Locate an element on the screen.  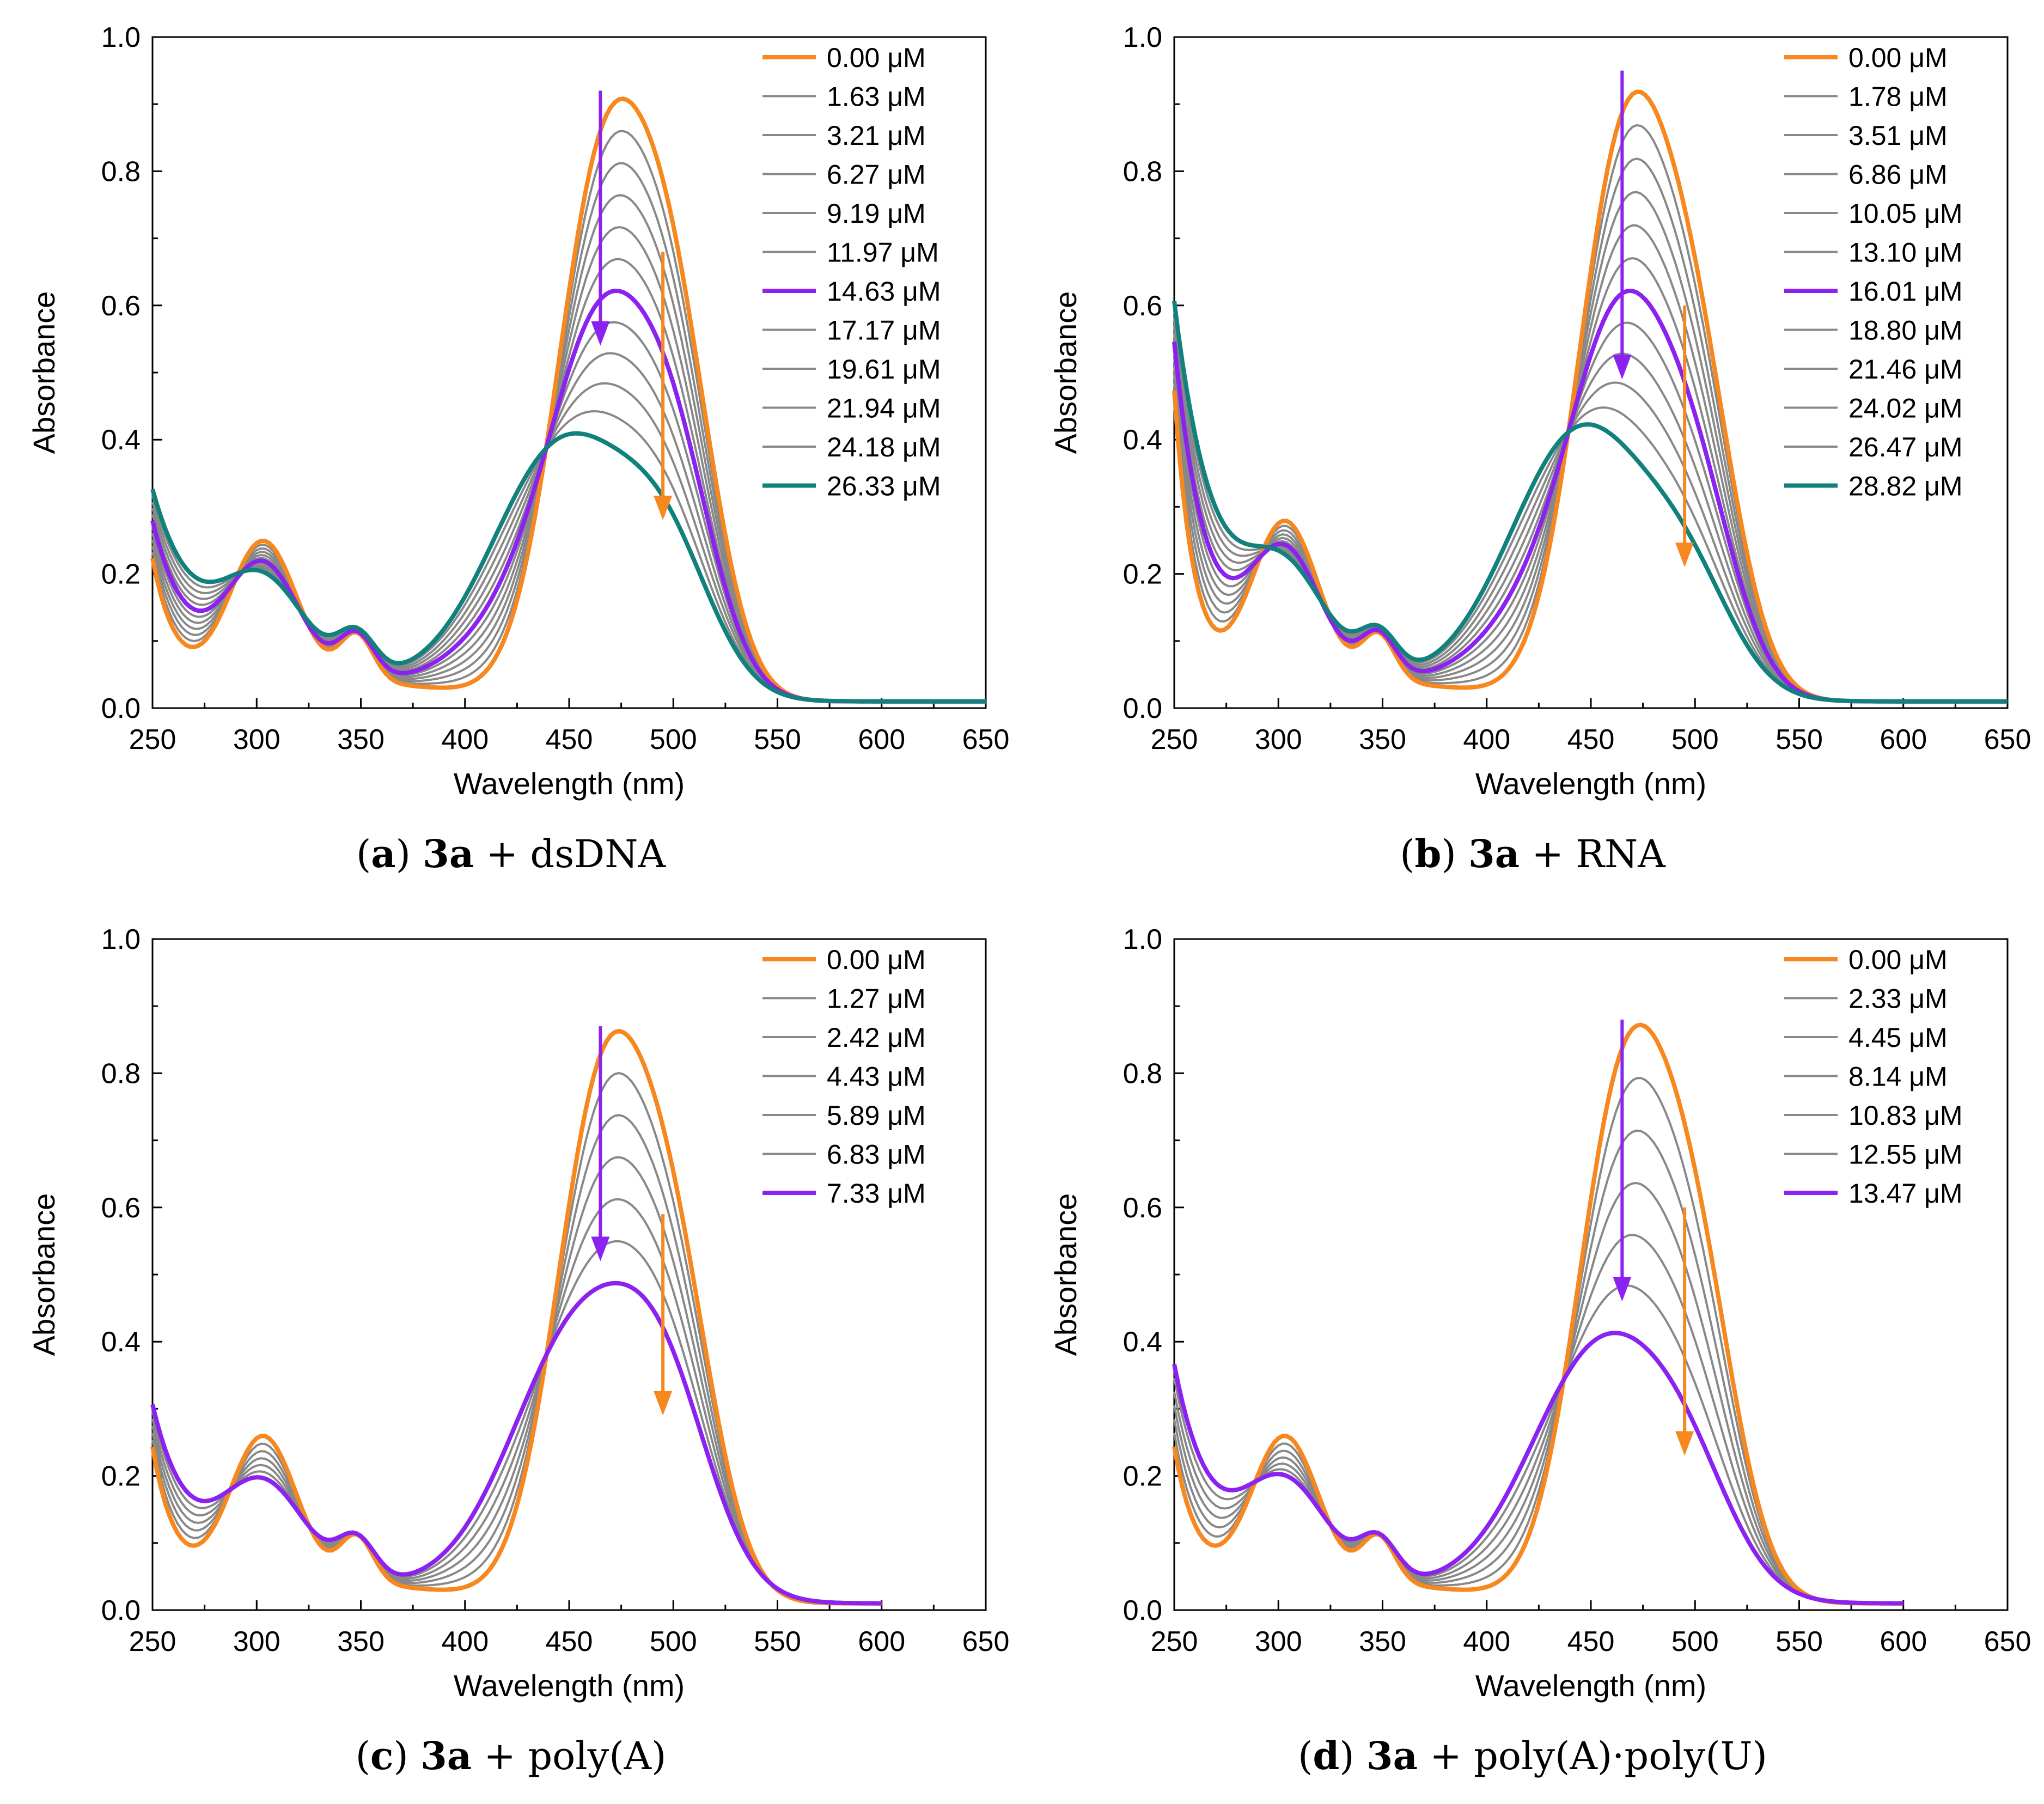
caption-d: (d) 3a + poly(A)·poly(U) is located at coordinates (1533, 1755).